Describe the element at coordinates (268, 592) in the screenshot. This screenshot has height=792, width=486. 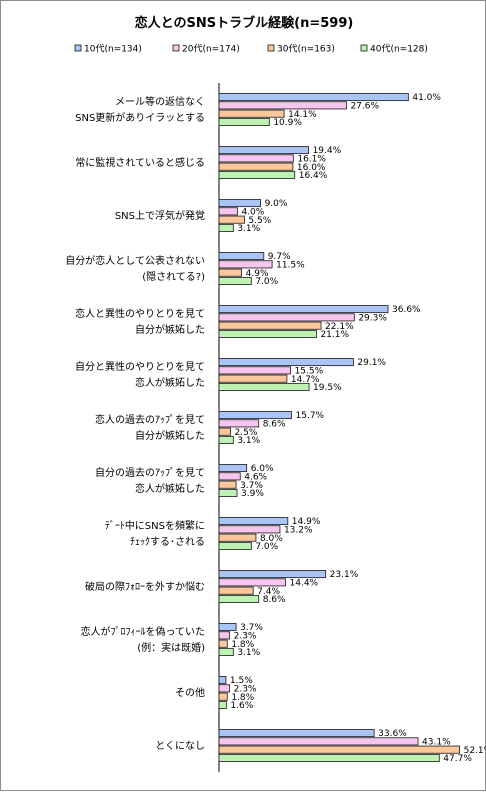
I see `data-label: 7.4%` at that location.